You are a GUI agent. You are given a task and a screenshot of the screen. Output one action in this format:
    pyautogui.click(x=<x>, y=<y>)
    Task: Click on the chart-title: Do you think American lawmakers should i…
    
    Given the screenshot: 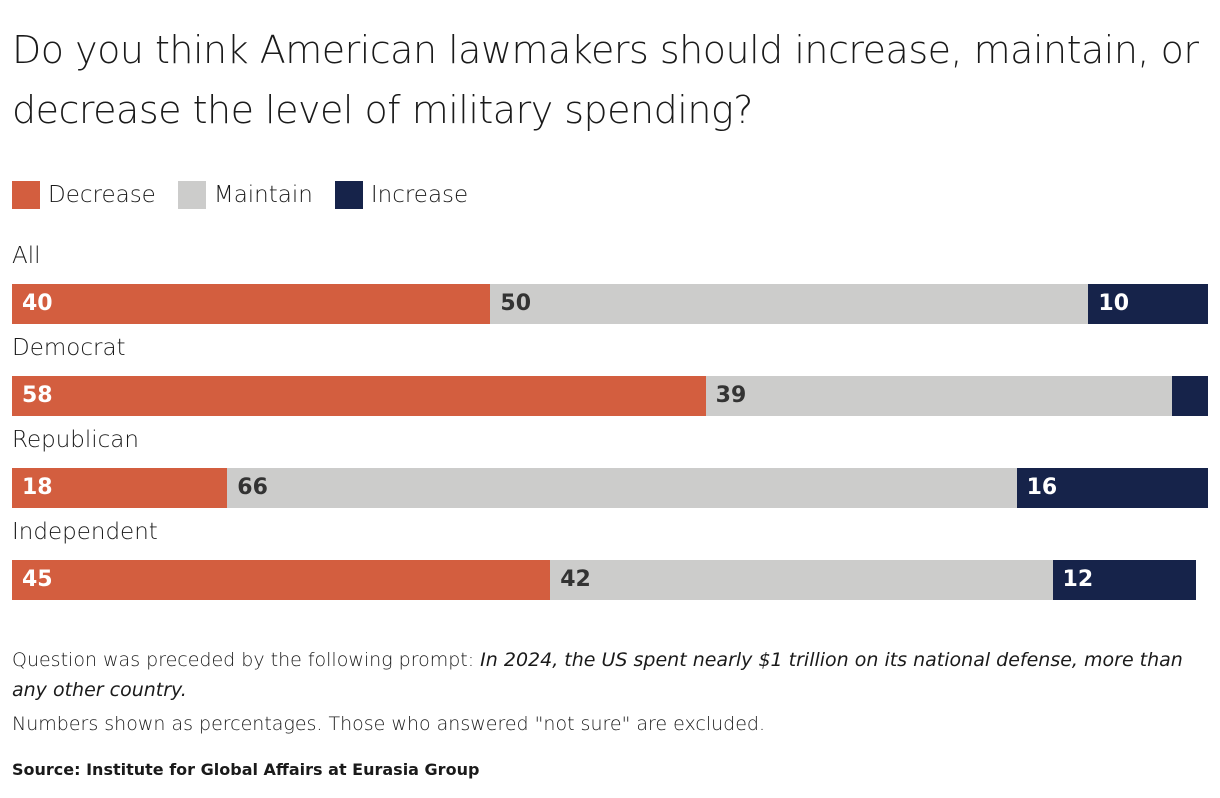 What is the action you would take?
    pyautogui.click(x=605, y=80)
    